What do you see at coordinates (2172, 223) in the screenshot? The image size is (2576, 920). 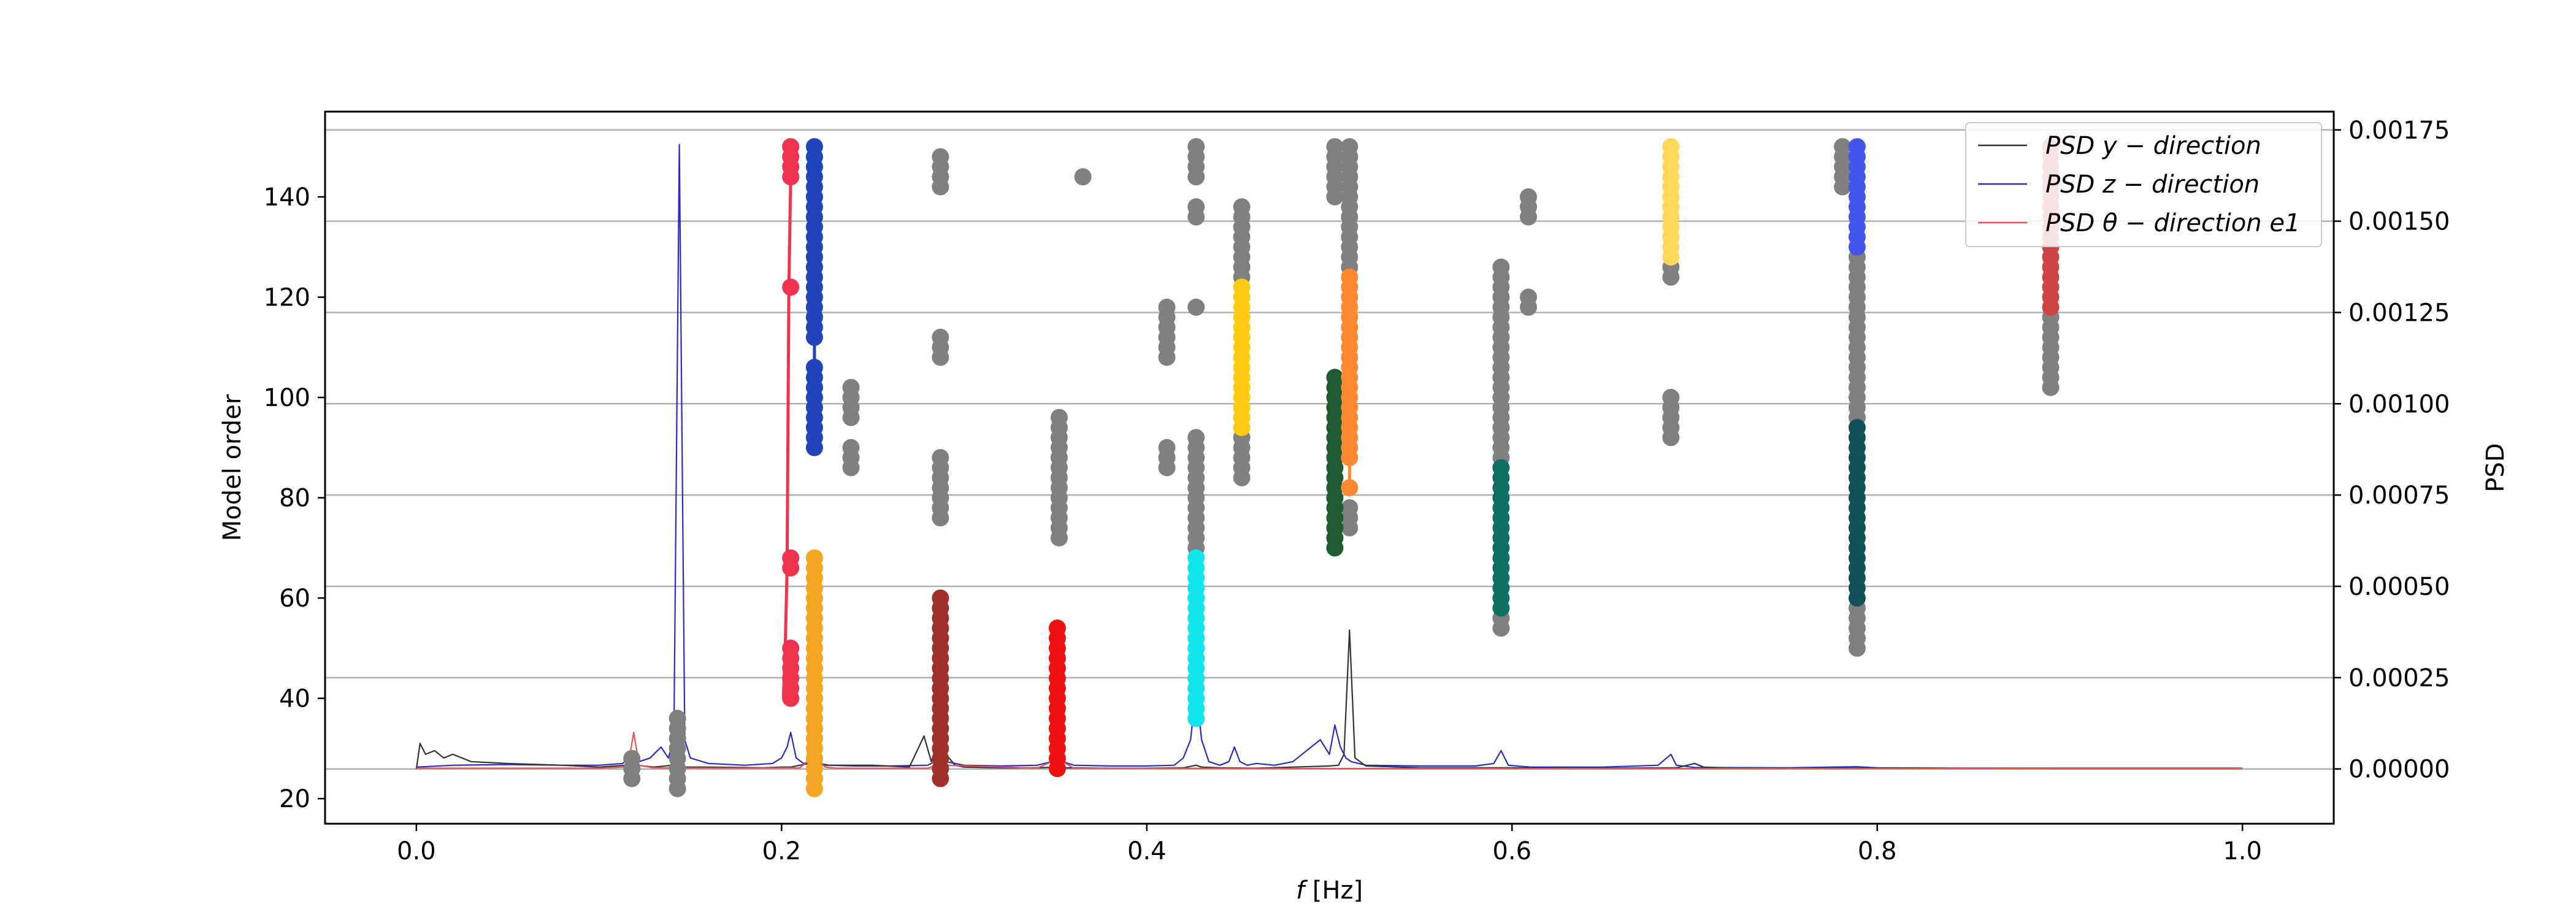 I see `legend-label-psd-theta-e1: PSD θ − direction e1` at bounding box center [2172, 223].